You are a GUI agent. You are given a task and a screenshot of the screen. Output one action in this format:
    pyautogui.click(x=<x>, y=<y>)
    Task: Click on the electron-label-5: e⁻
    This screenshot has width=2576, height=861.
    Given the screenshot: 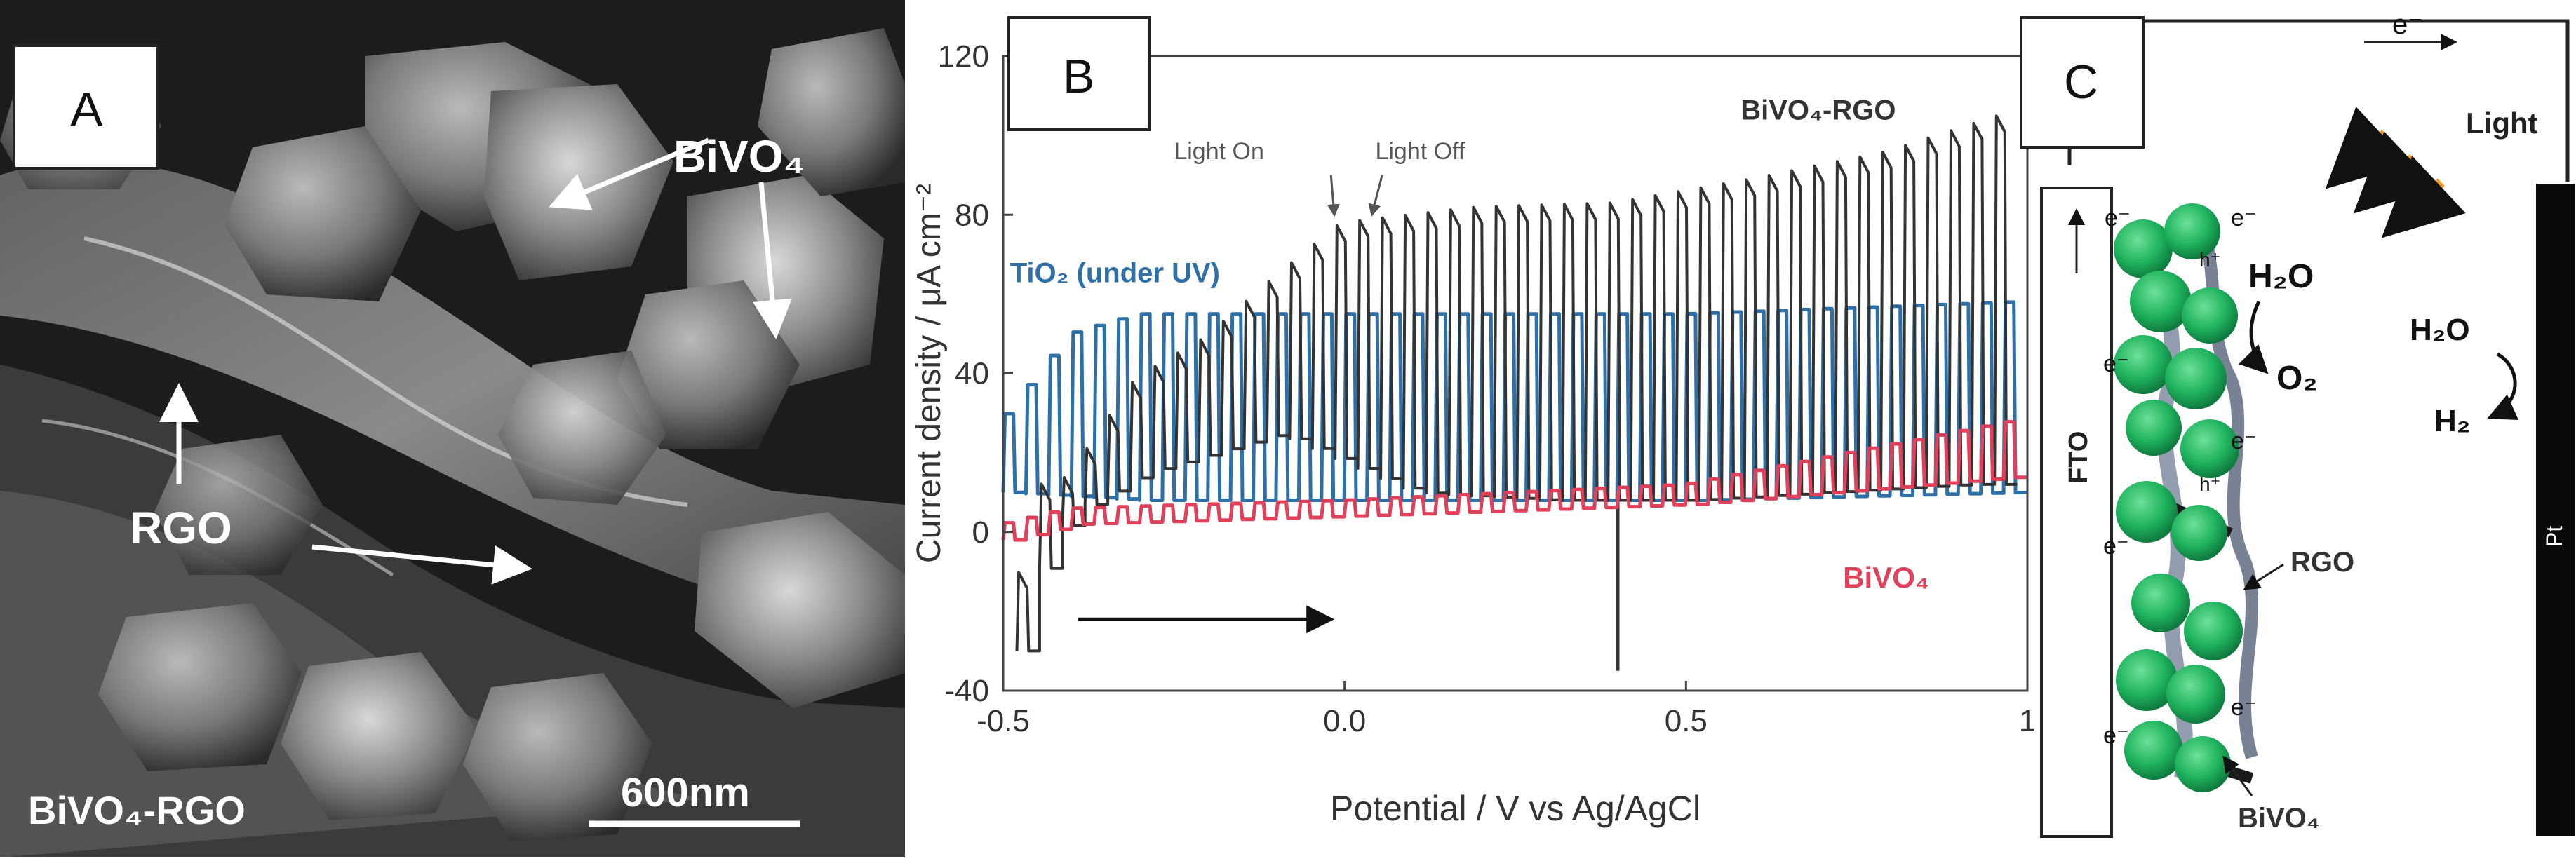 What is the action you would take?
    pyautogui.click(x=2244, y=441)
    